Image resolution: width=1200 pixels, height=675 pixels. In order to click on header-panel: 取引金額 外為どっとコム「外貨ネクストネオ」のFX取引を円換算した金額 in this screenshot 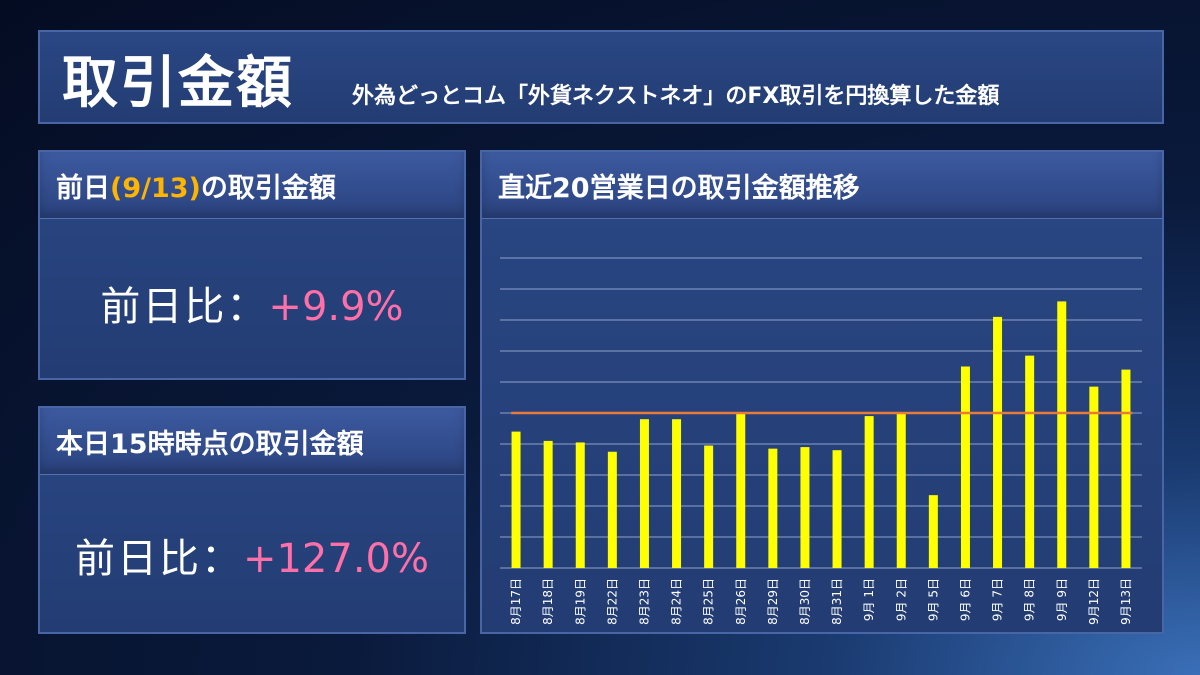, I will do `click(601, 77)`.